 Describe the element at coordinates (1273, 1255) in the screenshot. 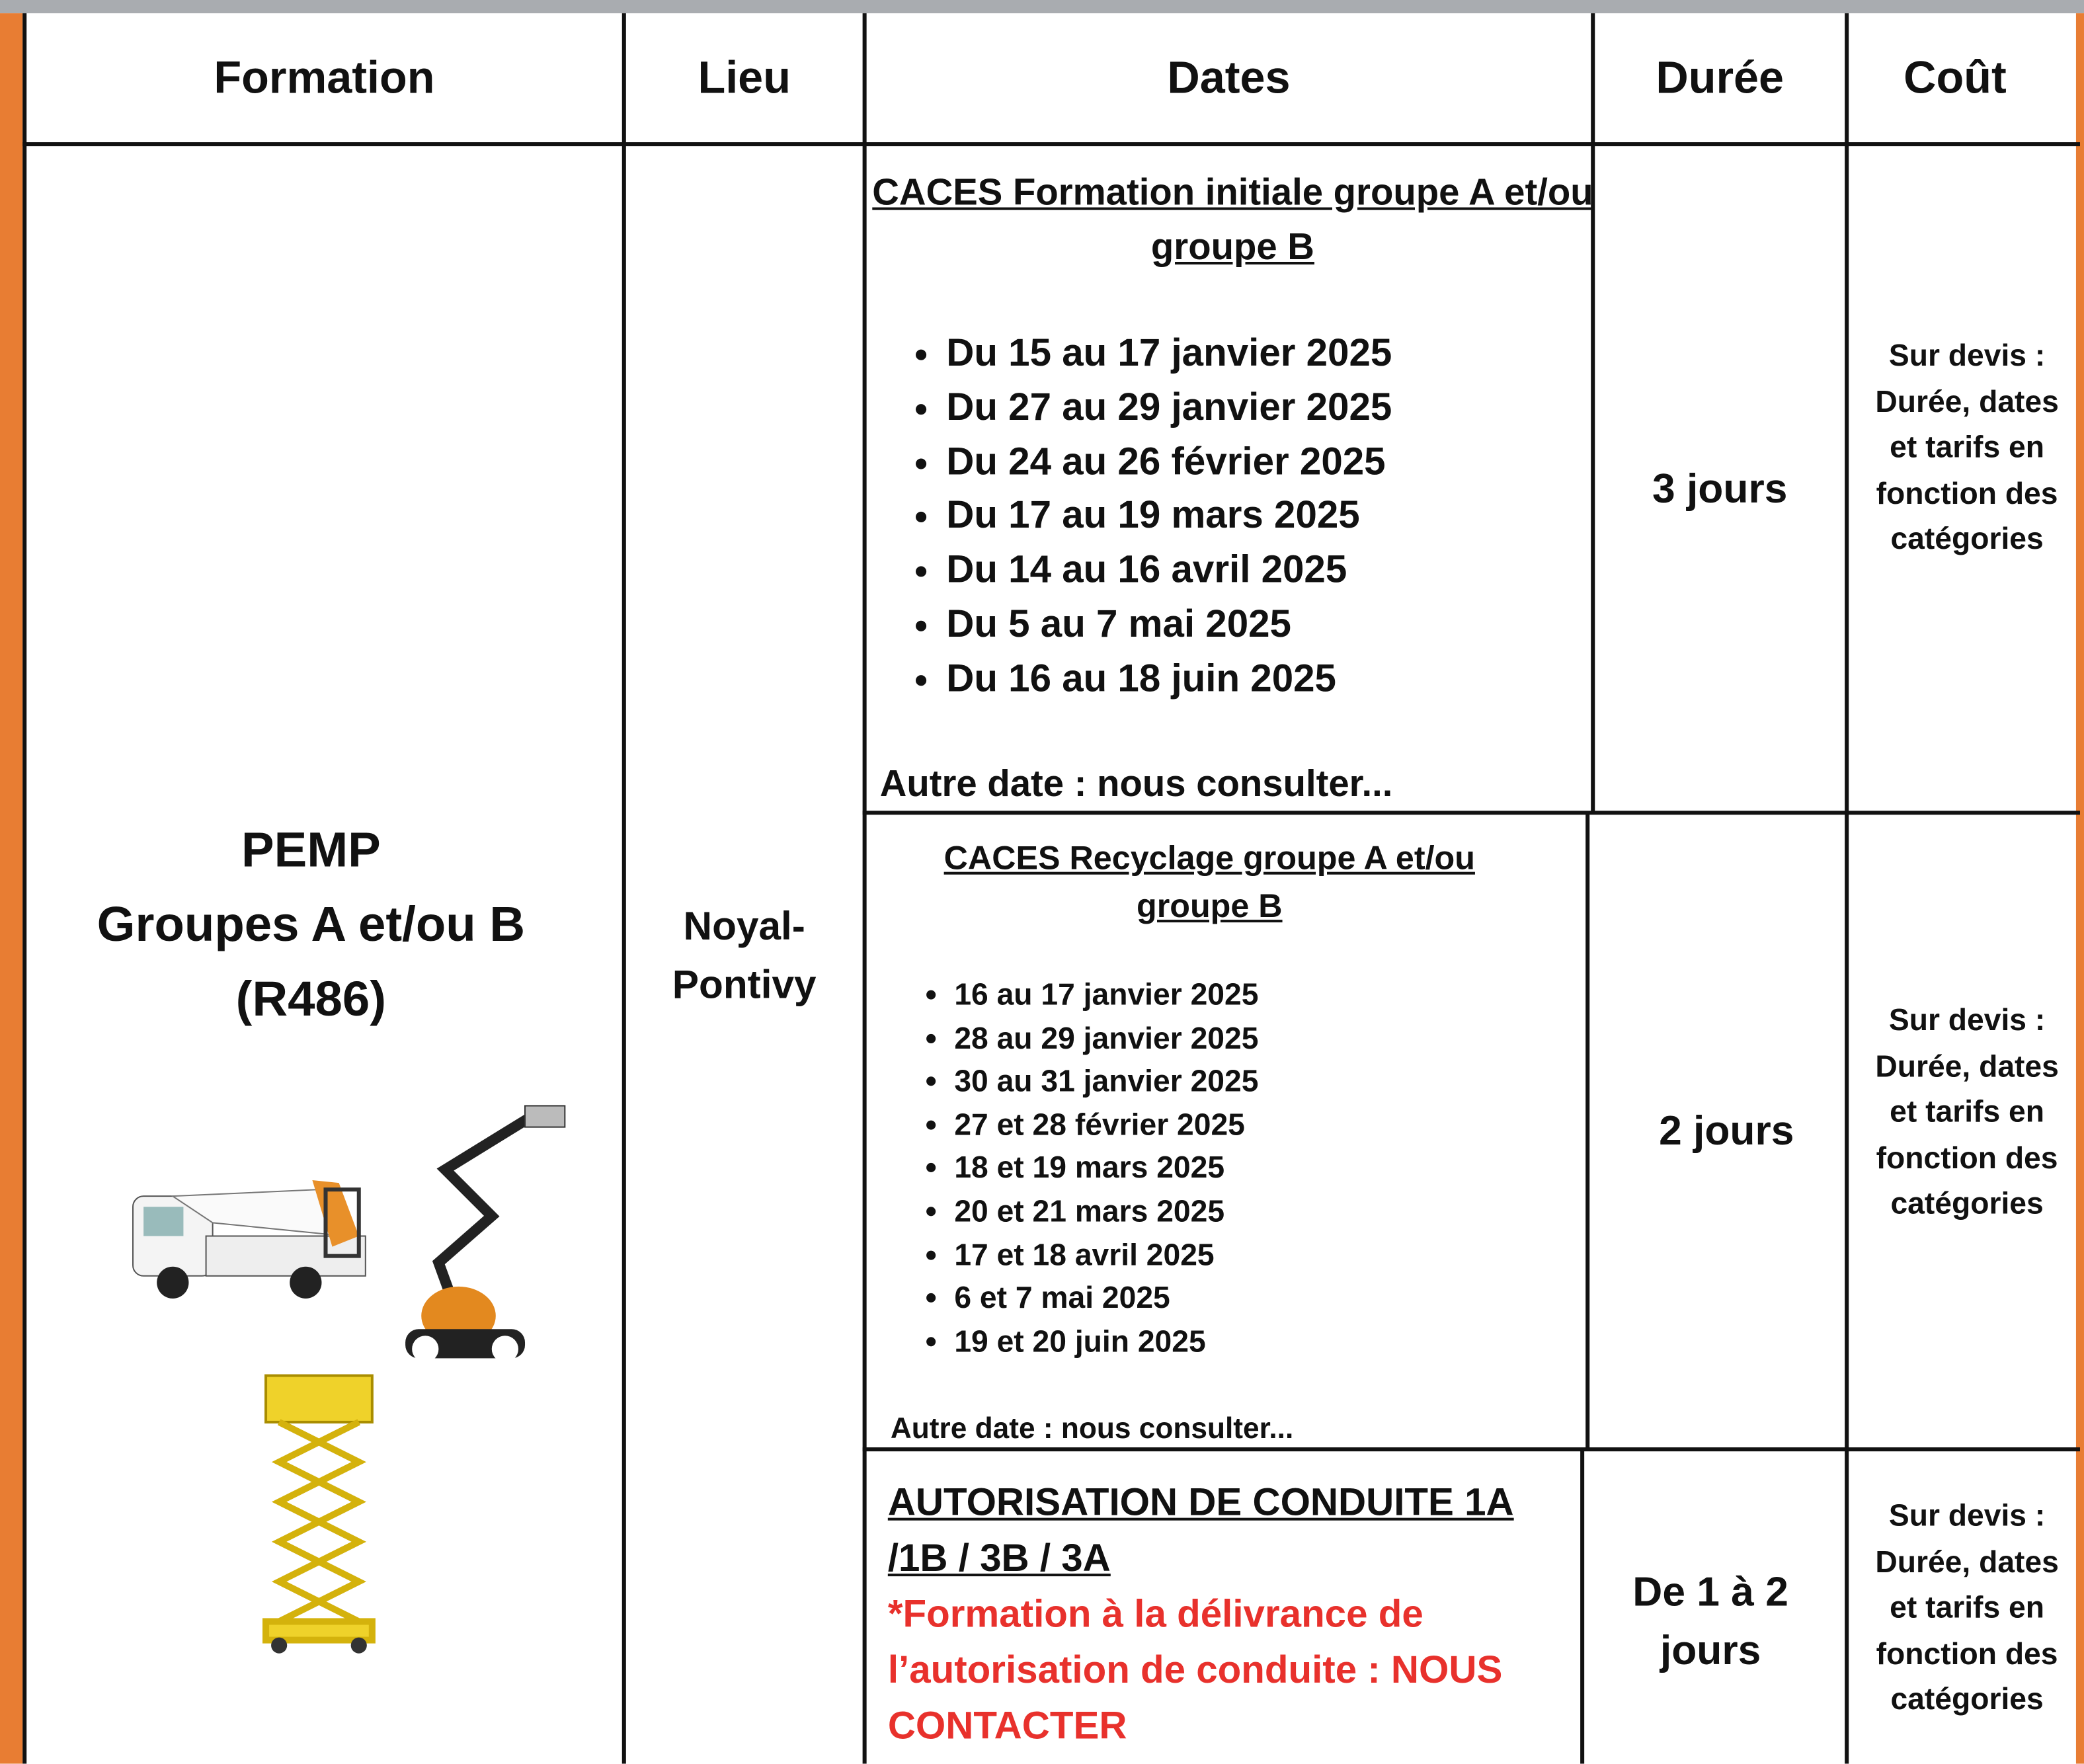

I see `date-item: 17 et 18 avril 2025` at that location.